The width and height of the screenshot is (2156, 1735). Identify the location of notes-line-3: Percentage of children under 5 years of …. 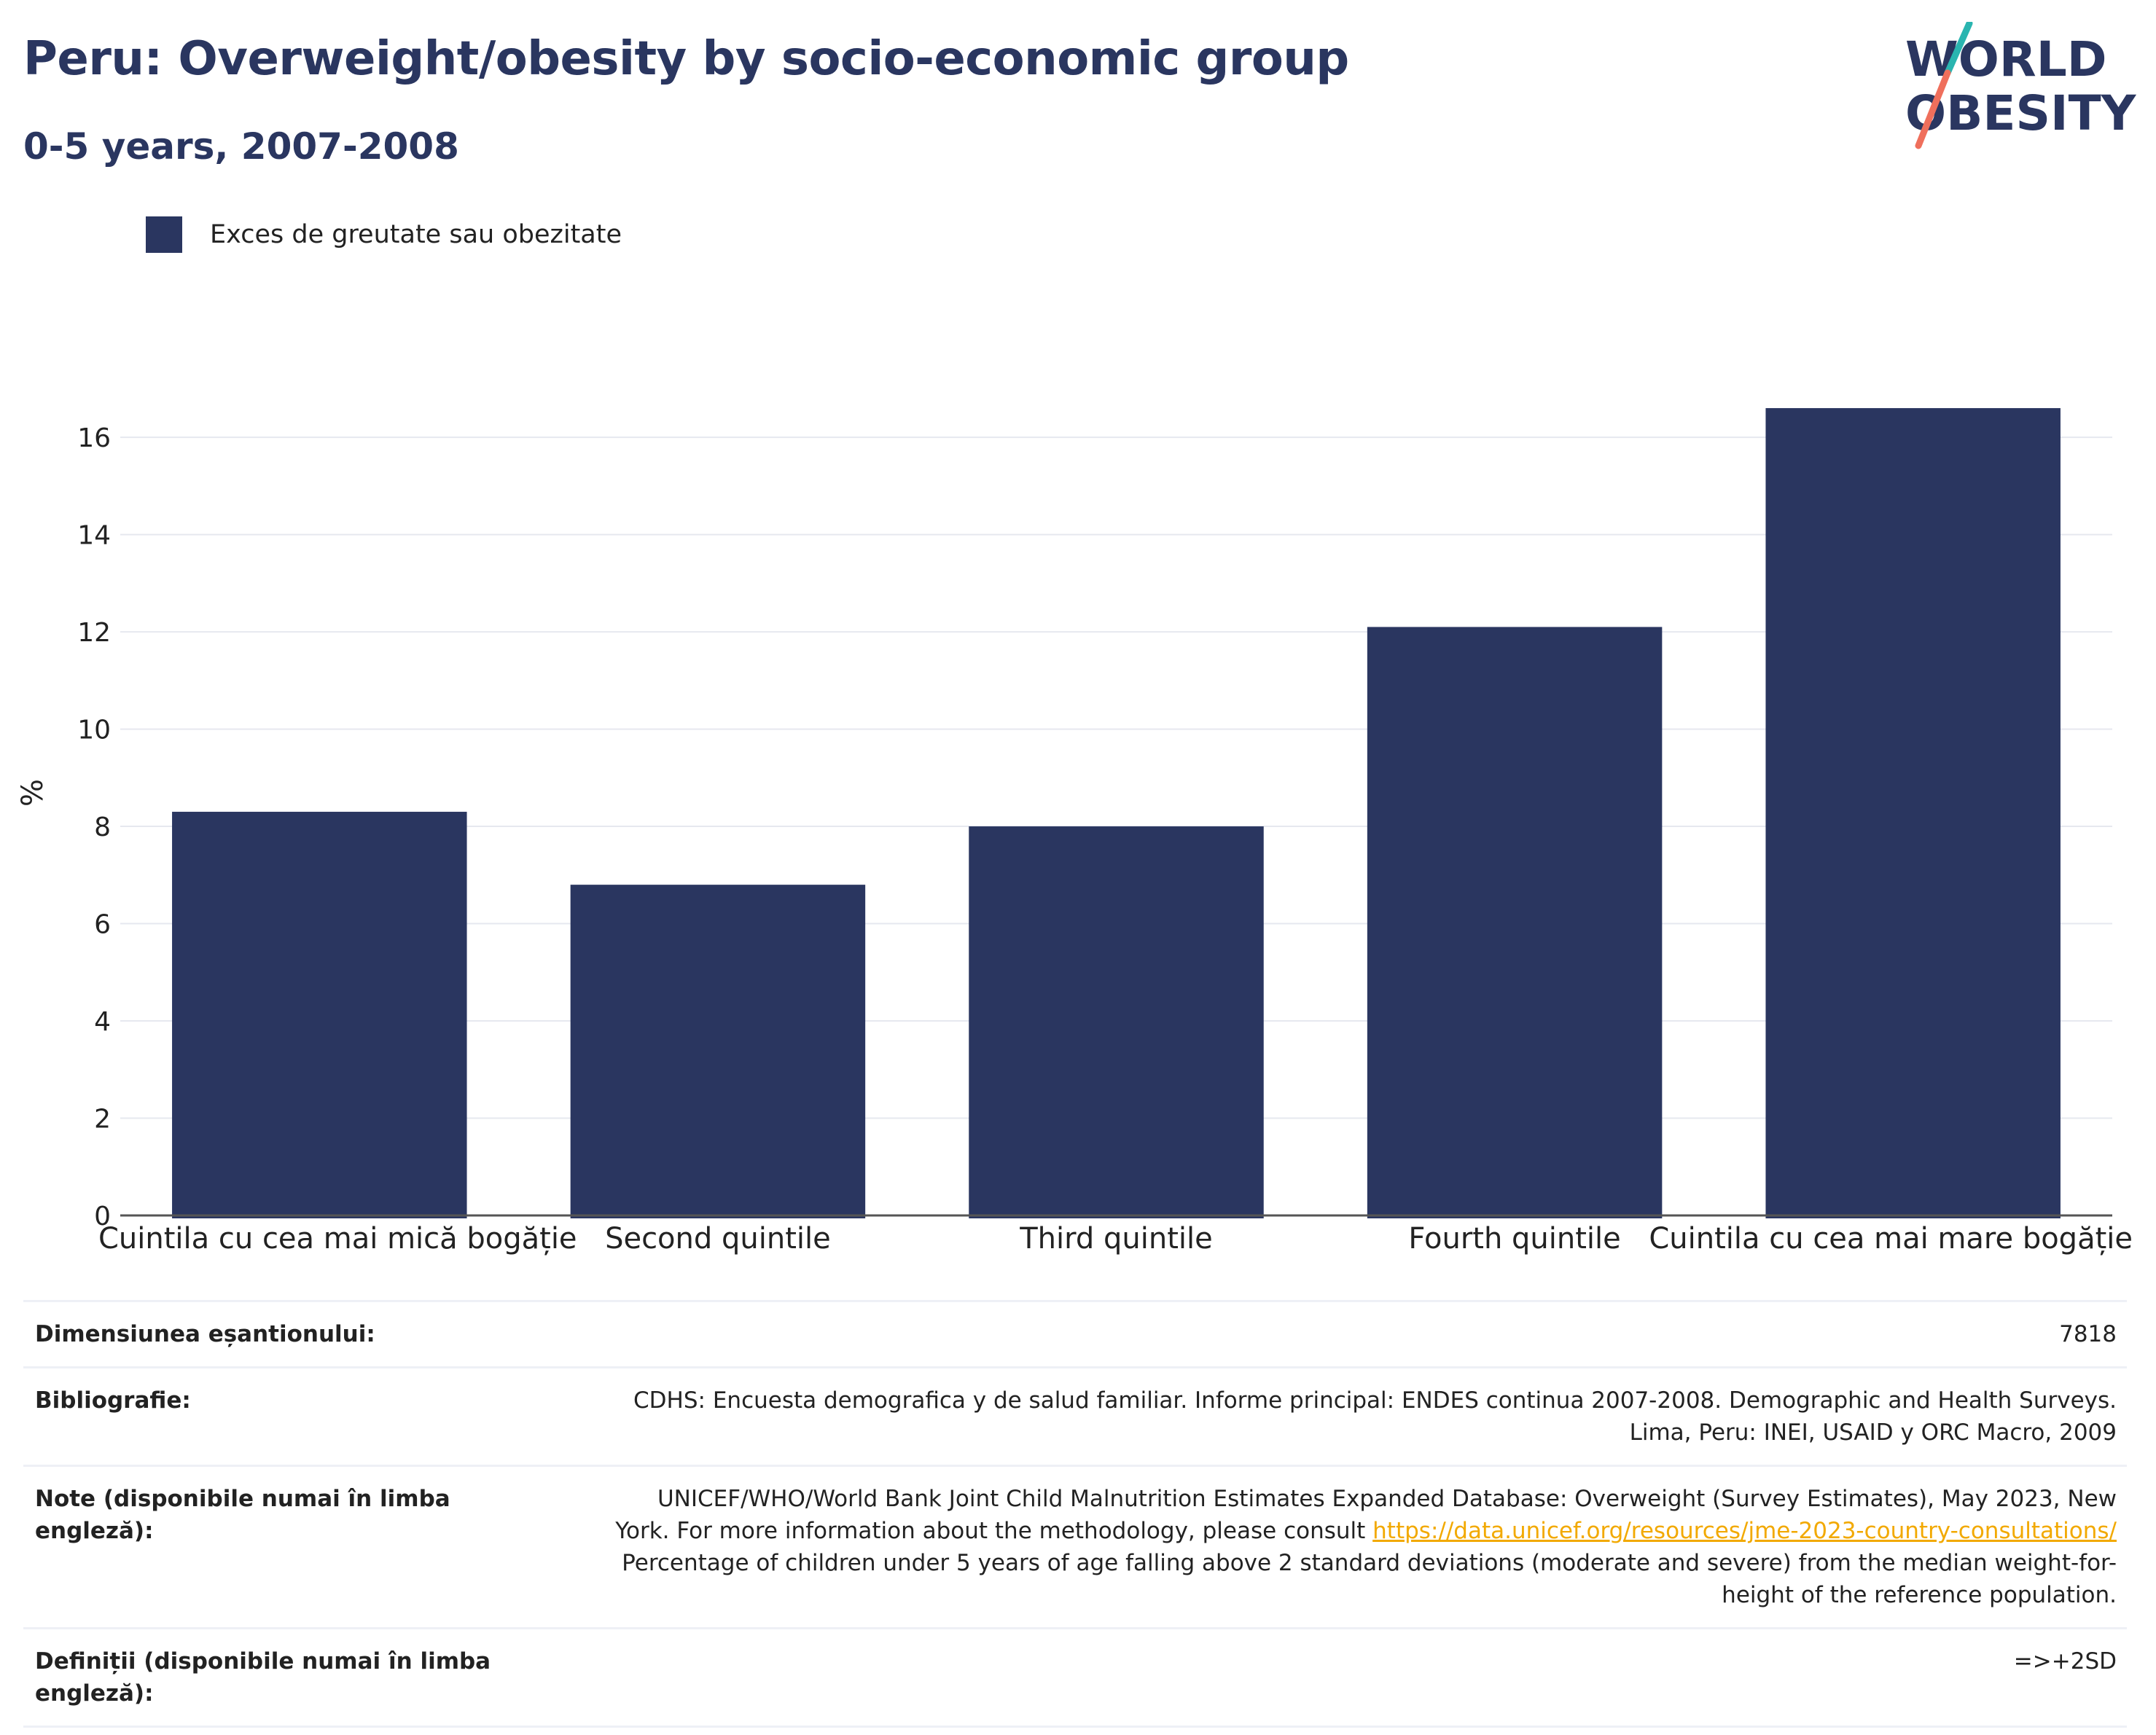
(1370, 1563).